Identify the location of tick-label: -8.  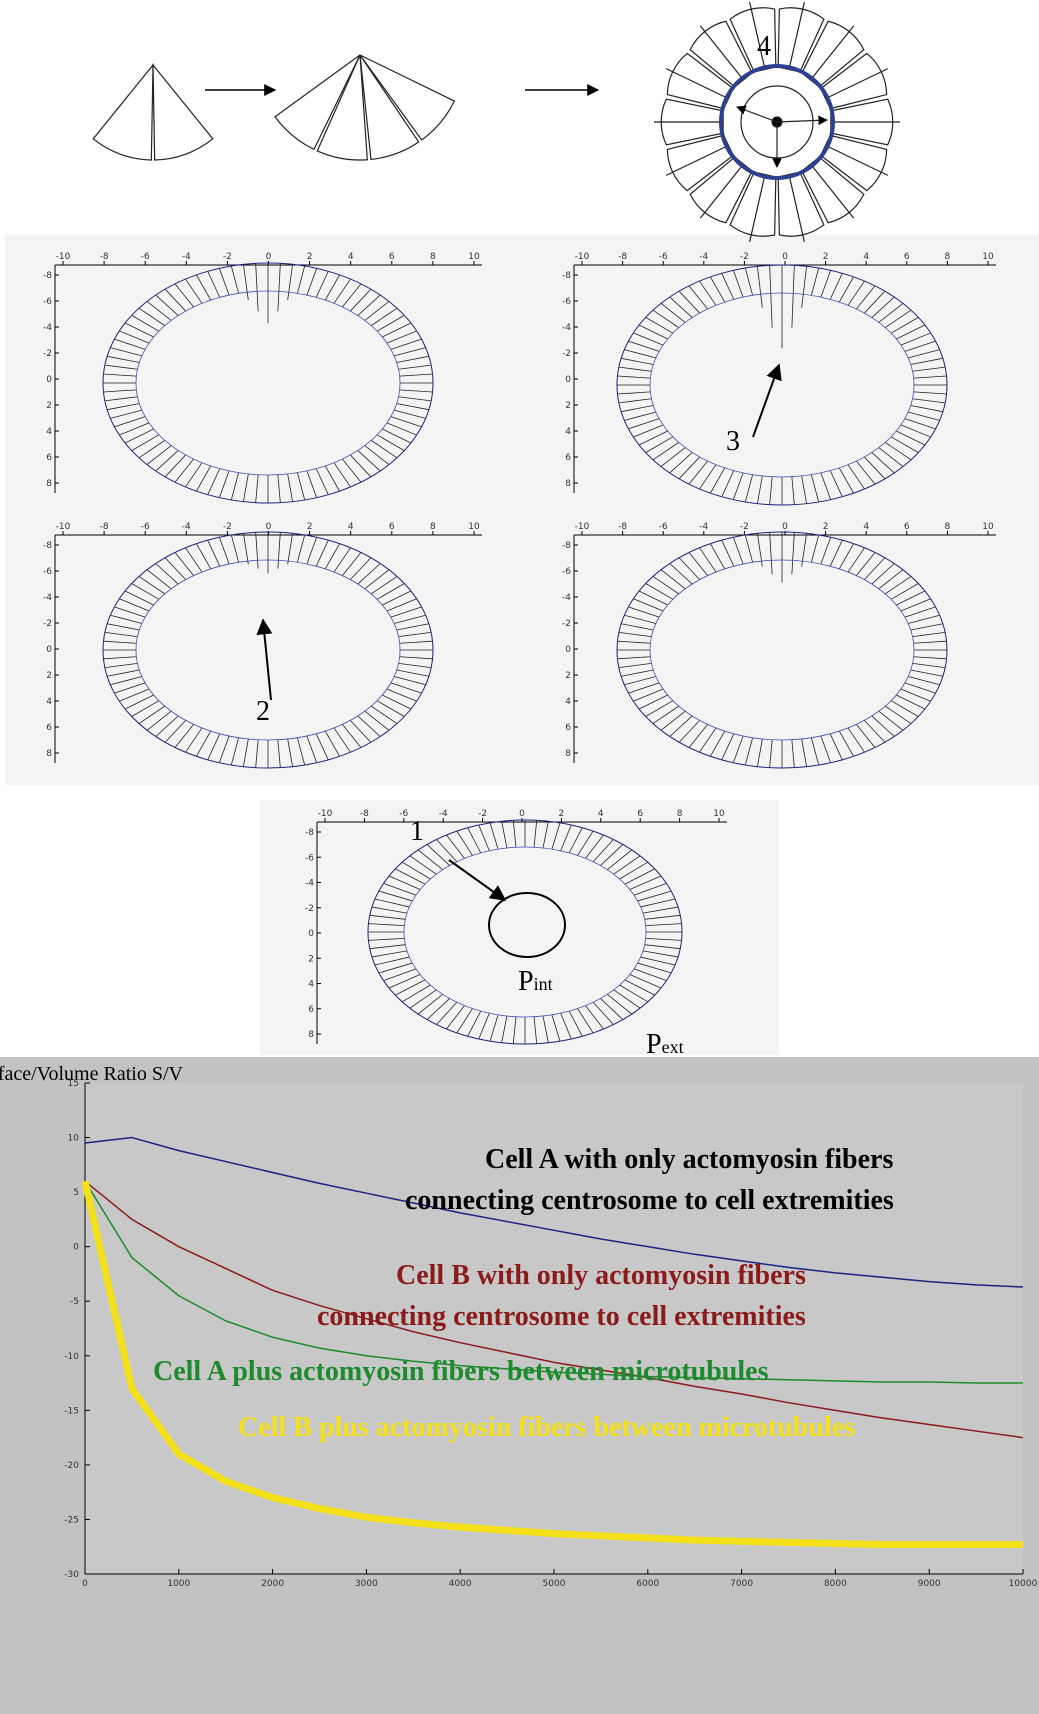
(104, 527).